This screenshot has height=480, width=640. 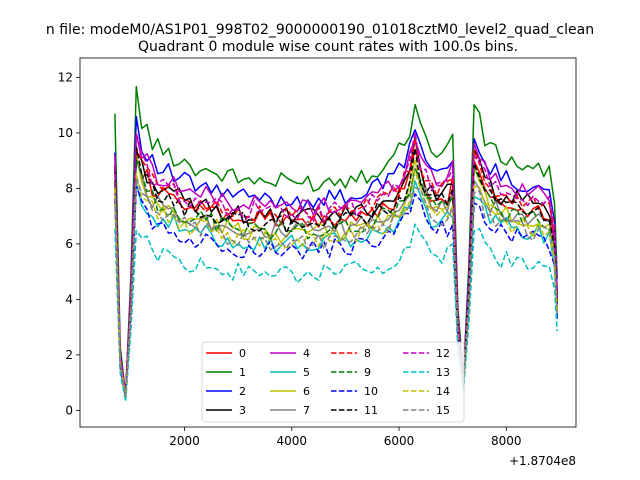 What do you see at coordinates (367, 353) in the screenshot?
I see `legend-label: 8` at bounding box center [367, 353].